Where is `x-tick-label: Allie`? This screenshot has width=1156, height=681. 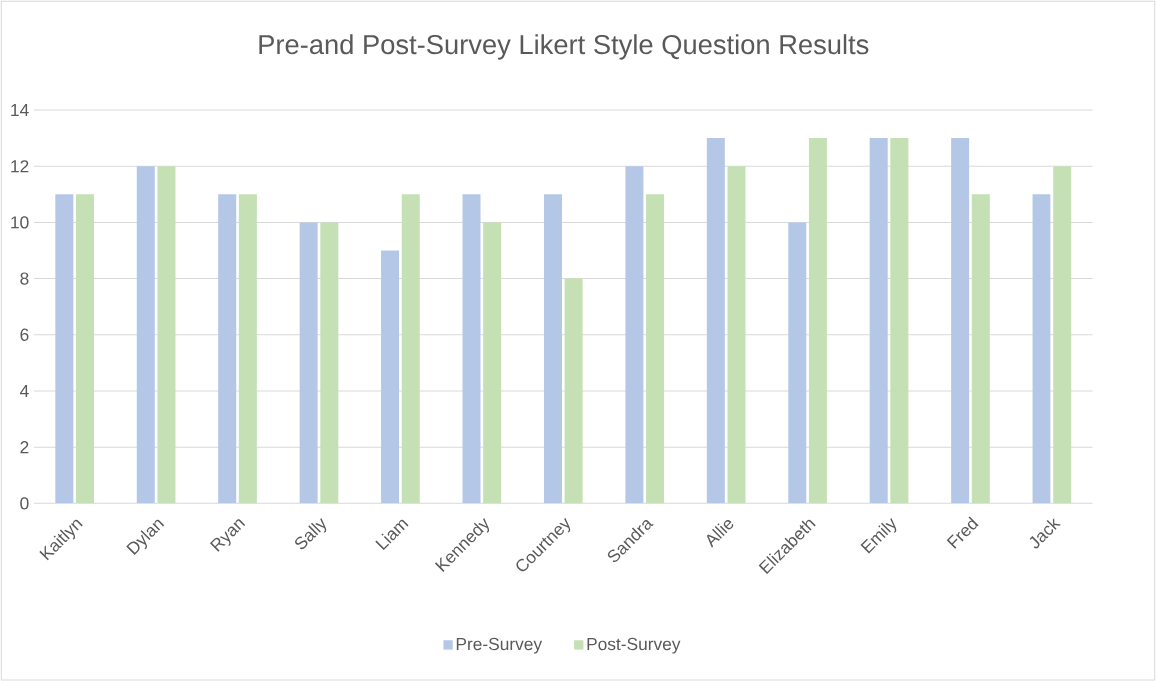
x-tick-label: Allie is located at coordinates (720, 533).